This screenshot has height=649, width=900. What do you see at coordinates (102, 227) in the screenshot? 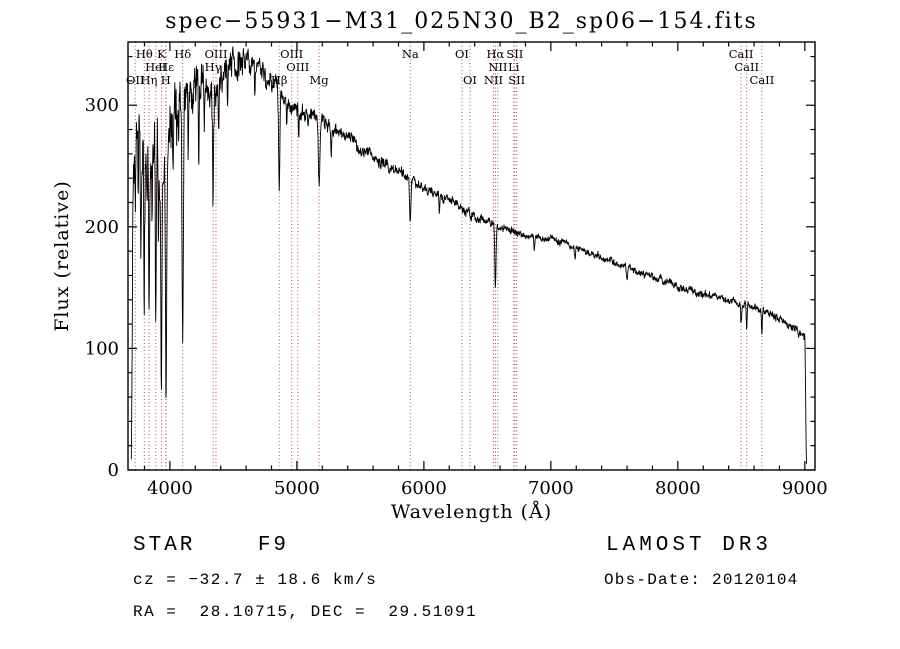
I see `y-tick-label: 200` at bounding box center [102, 227].